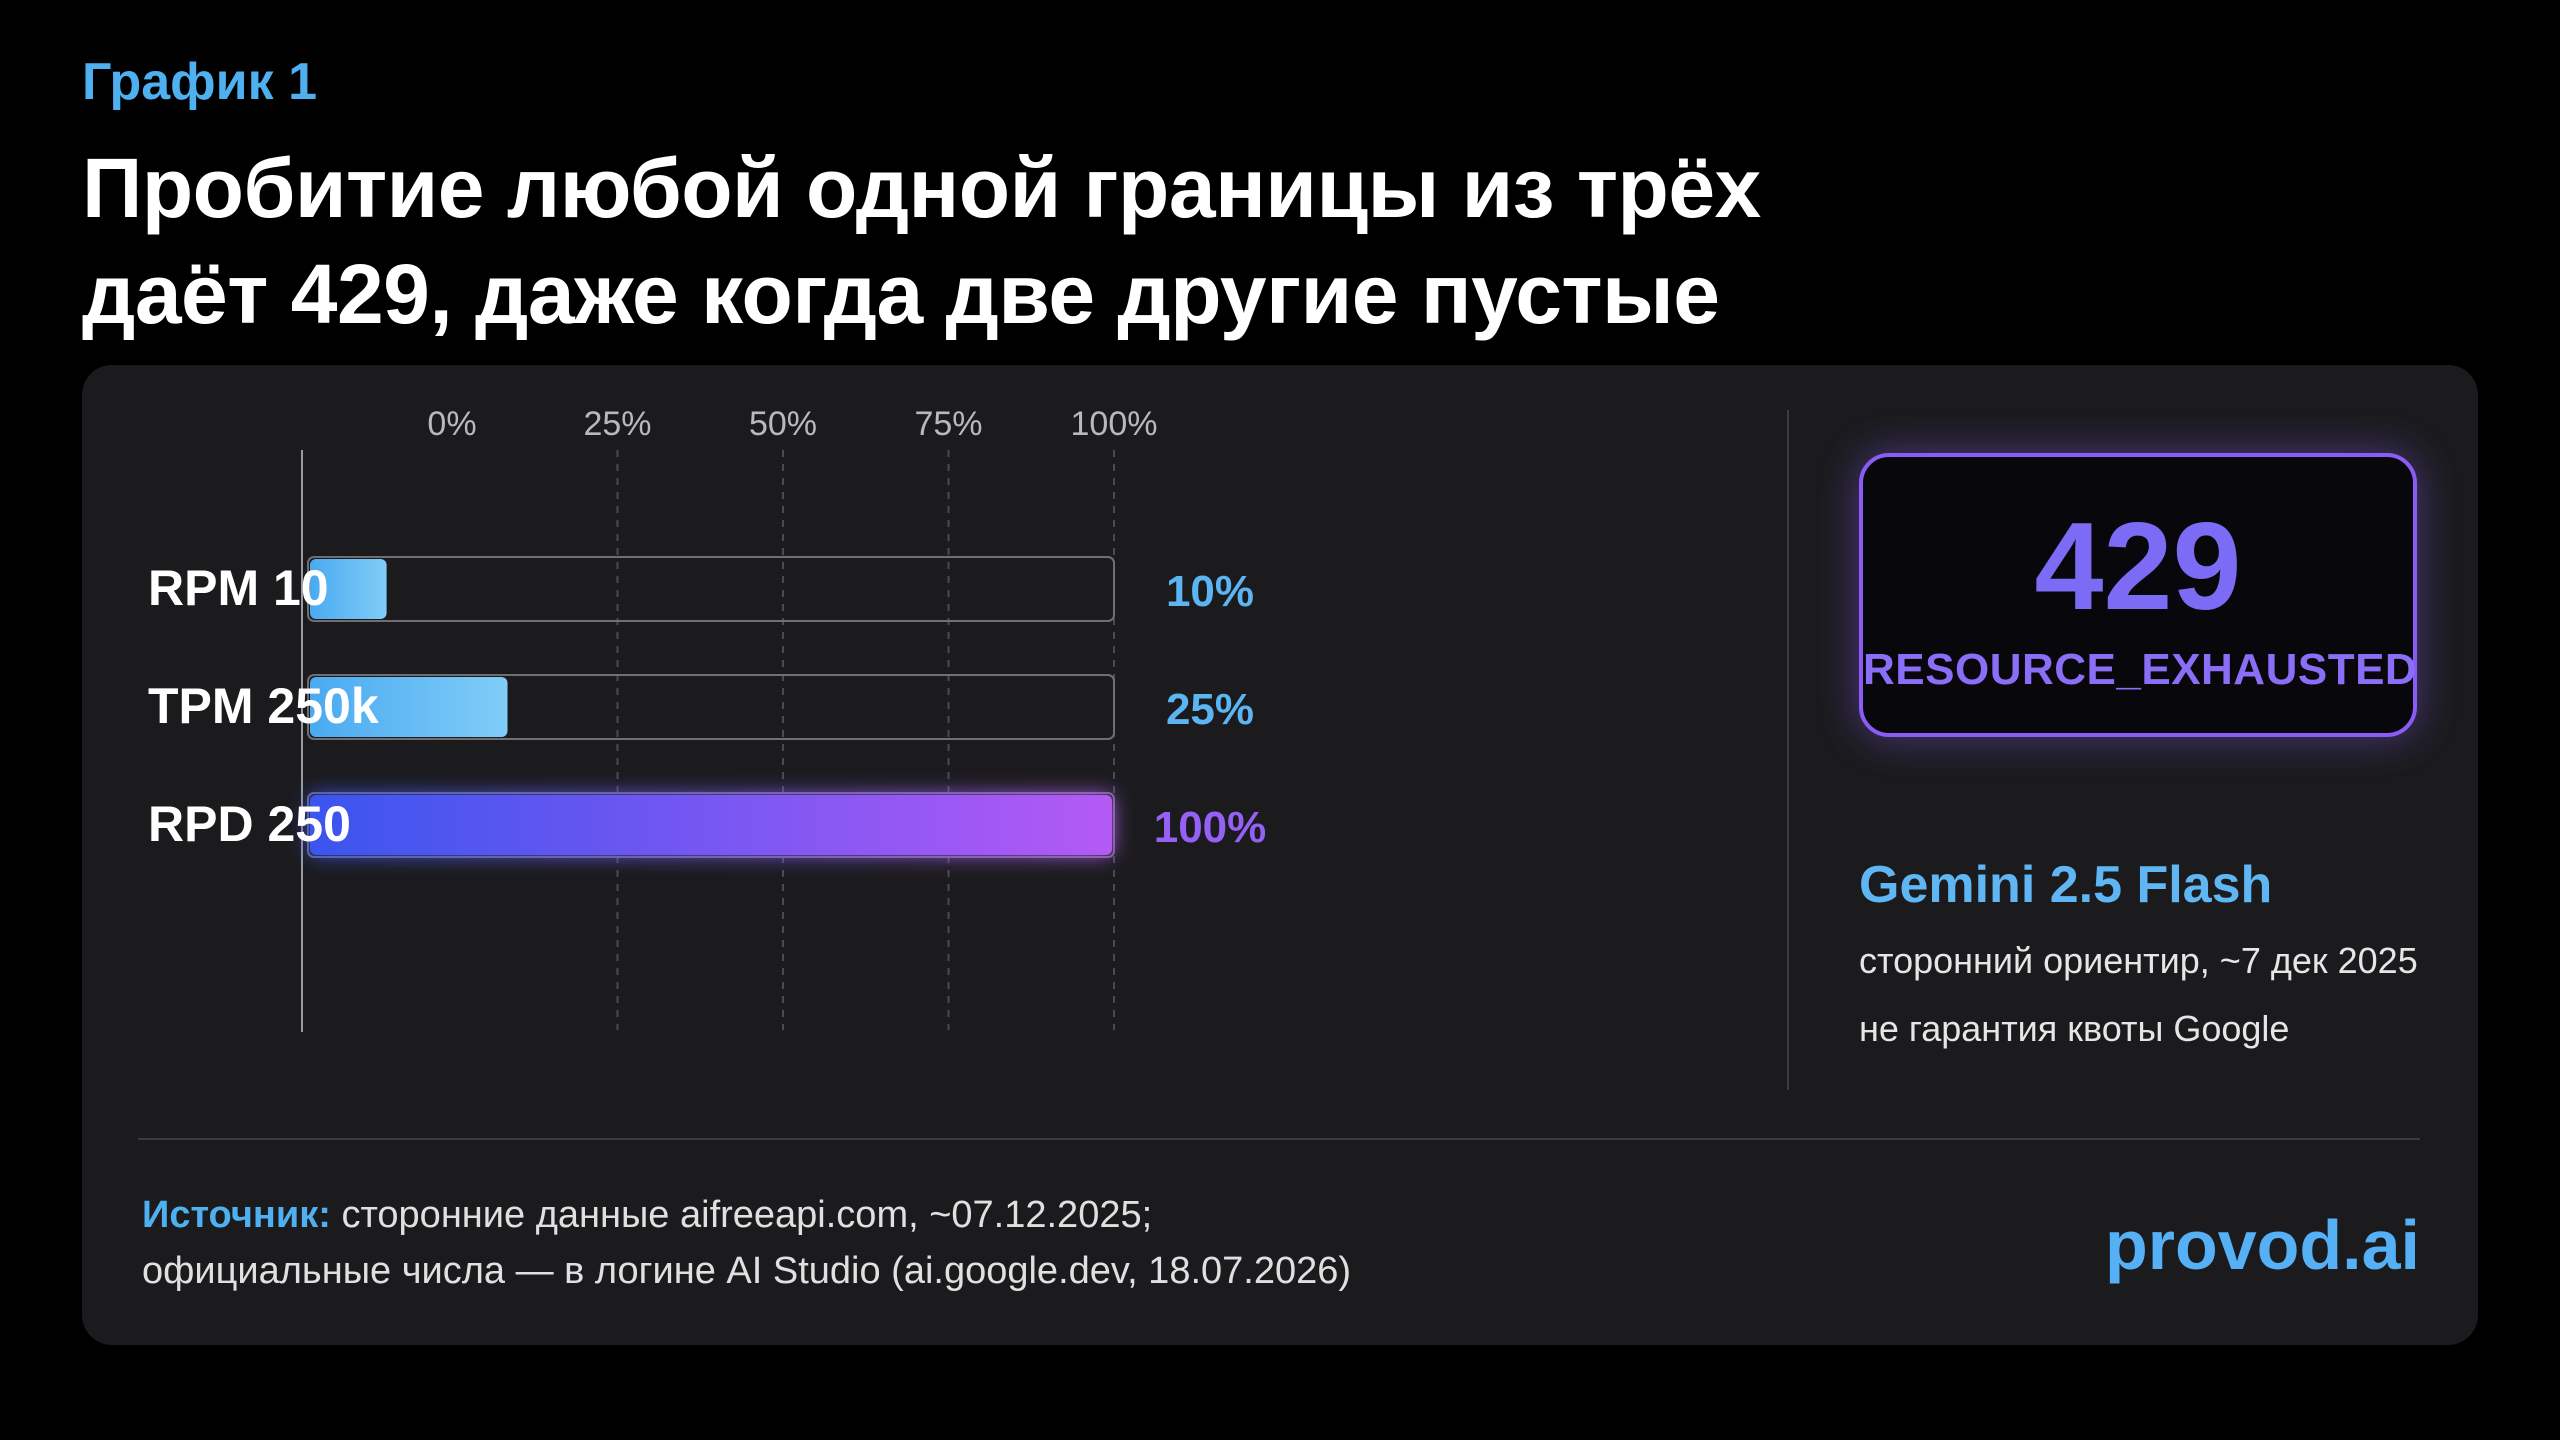 The height and width of the screenshot is (1440, 2560). Describe the element at coordinates (2138, 567) in the screenshot. I see `status-code: 429` at that location.